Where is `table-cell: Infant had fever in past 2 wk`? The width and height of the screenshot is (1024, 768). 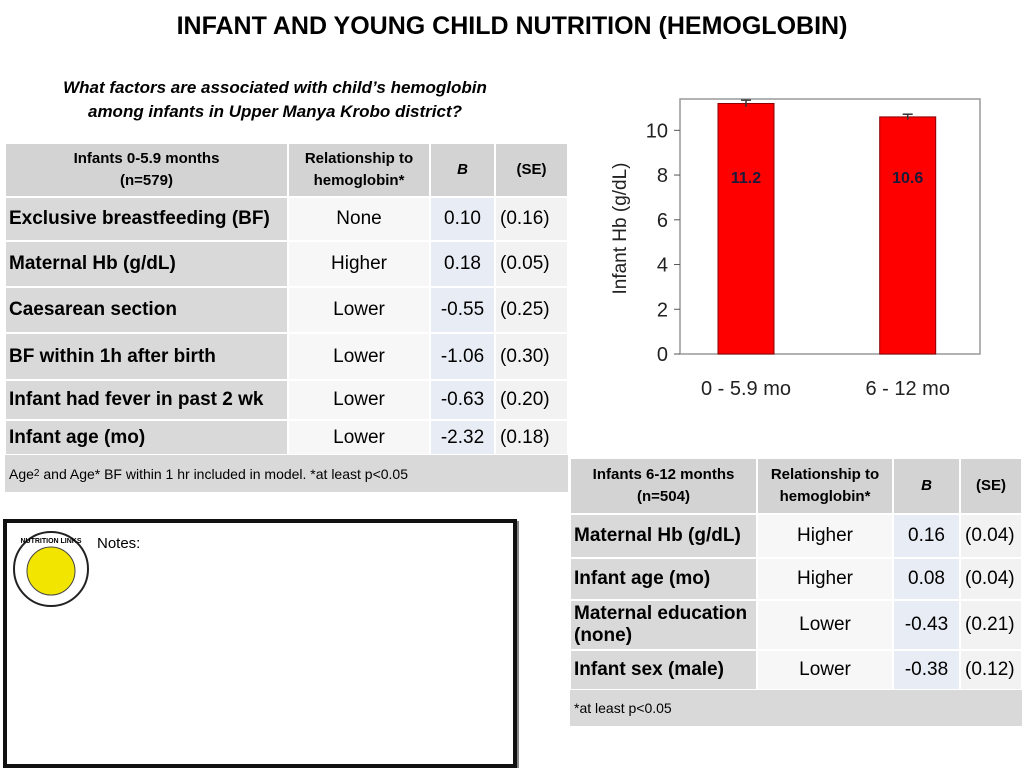
table-cell: Infant had fever in past 2 wk is located at coordinates (146, 400).